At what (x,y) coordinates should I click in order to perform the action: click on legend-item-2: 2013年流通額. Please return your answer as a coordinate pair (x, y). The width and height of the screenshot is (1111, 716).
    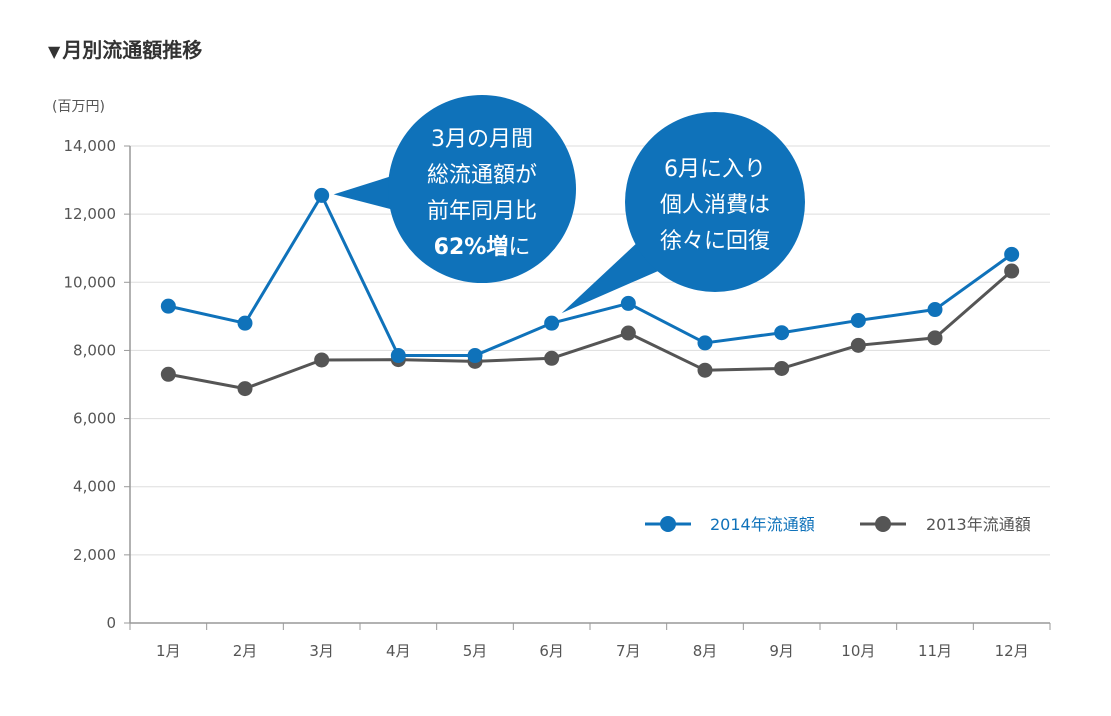
    Looking at the image, I should click on (945, 524).